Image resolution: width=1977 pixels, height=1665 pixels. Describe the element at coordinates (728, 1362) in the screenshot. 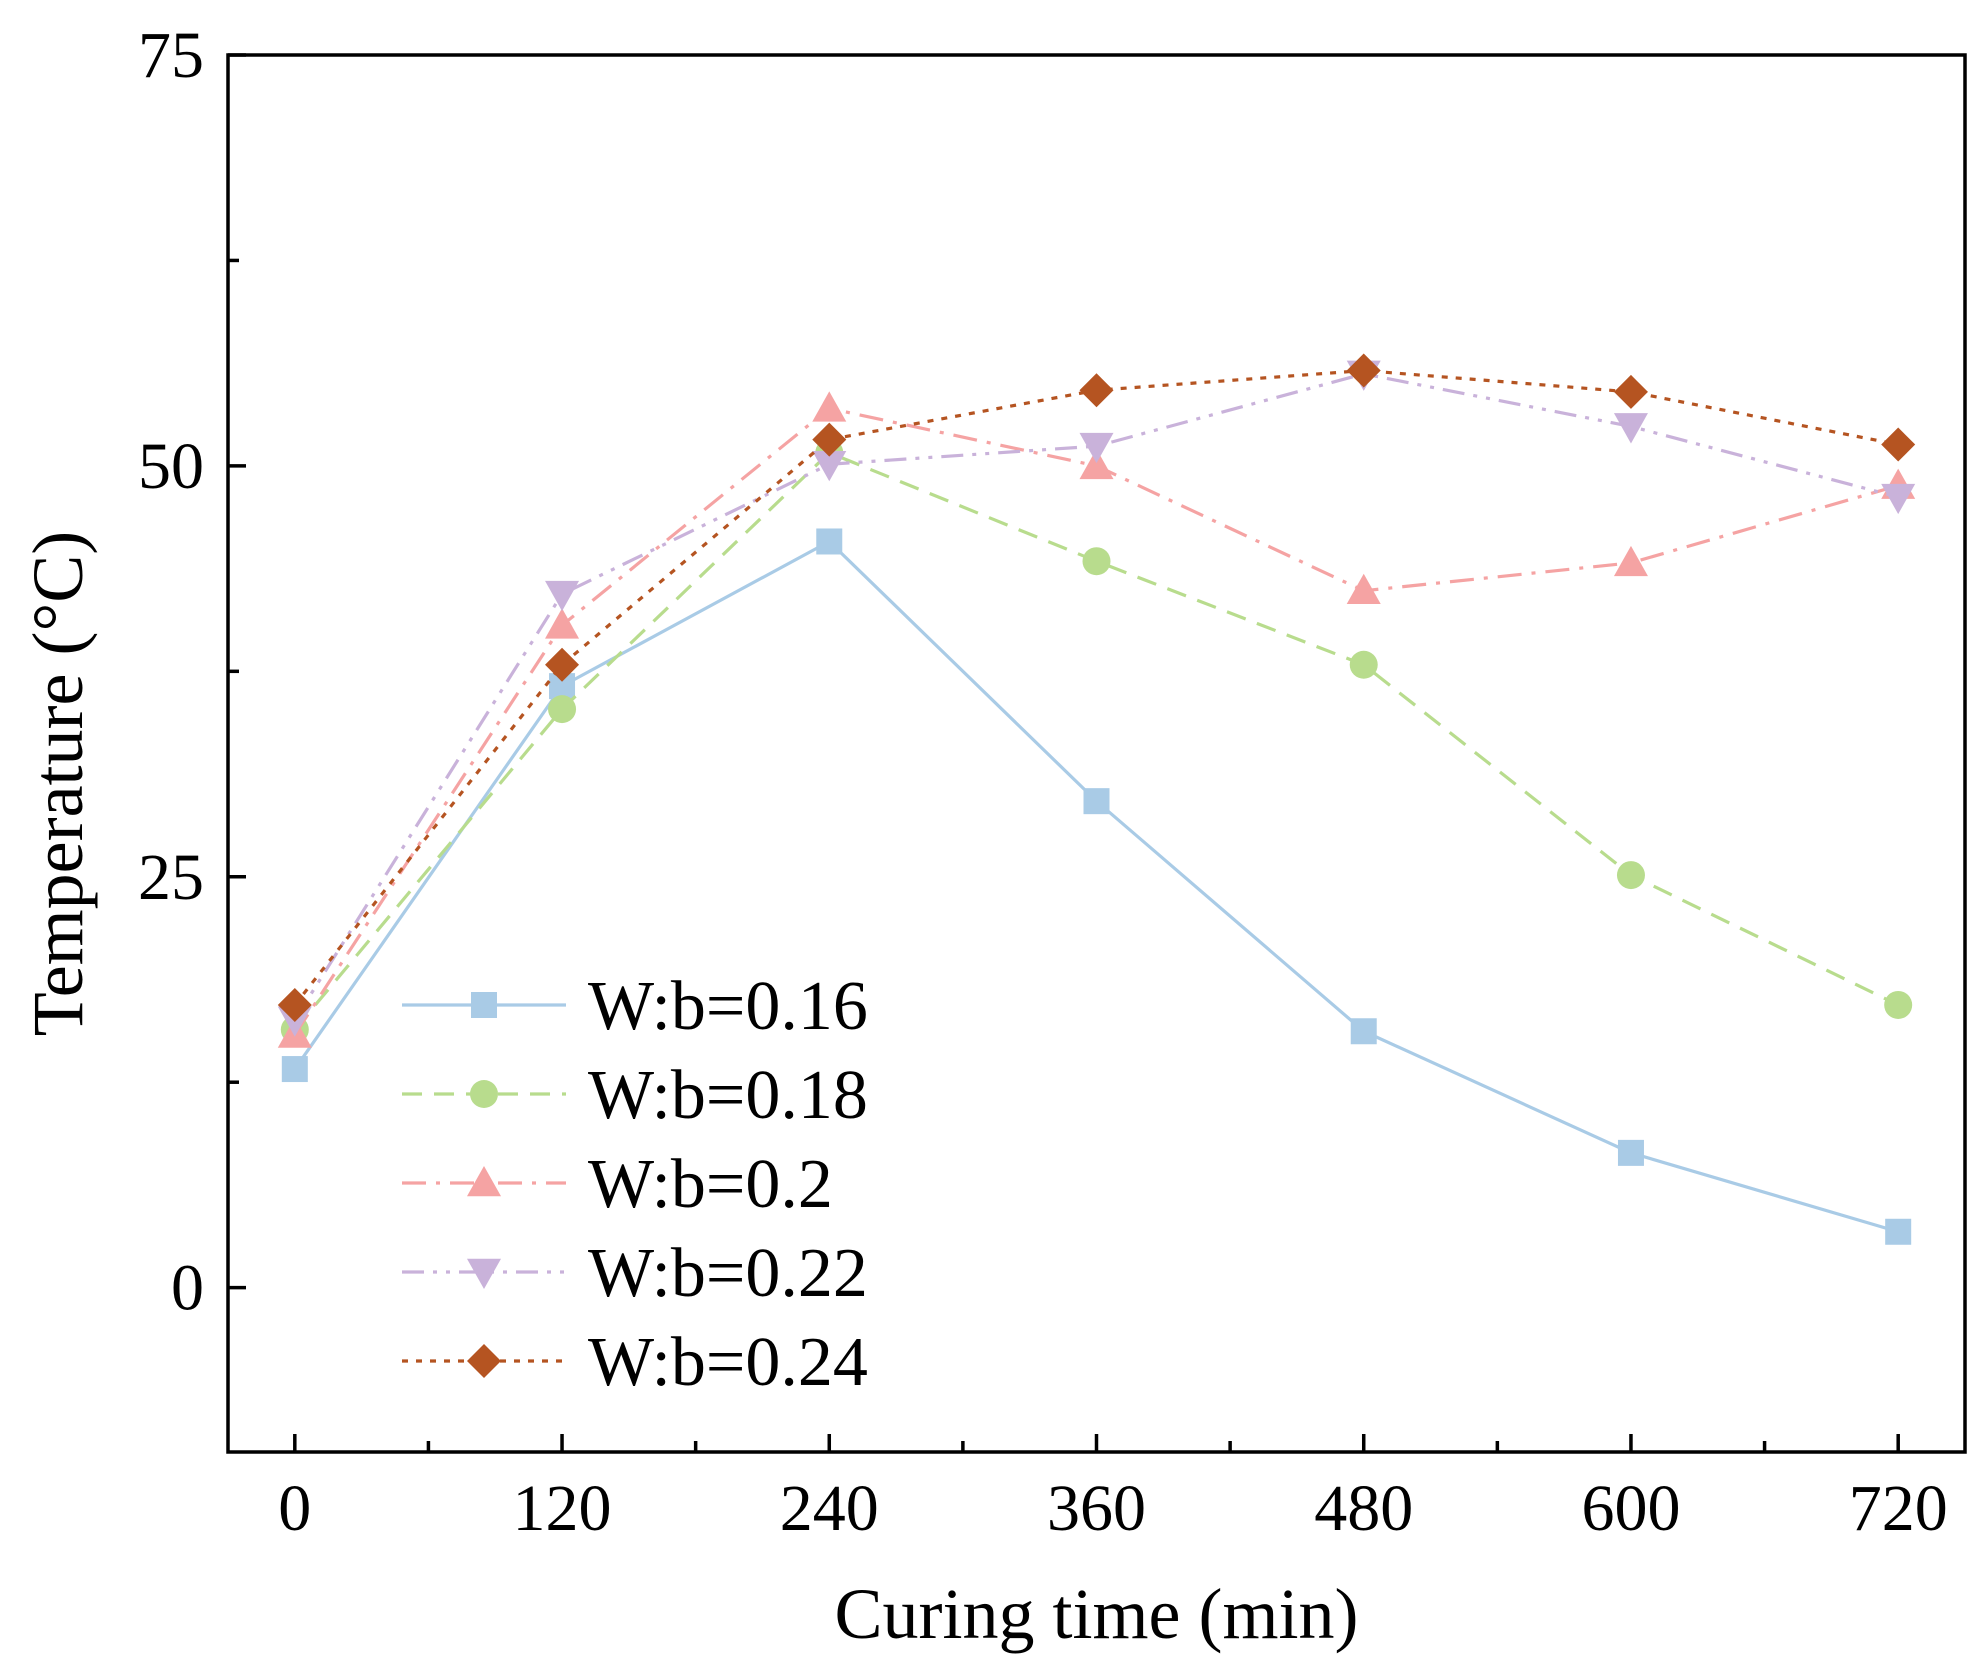

I see `legend-label: W:b=0.24` at that location.